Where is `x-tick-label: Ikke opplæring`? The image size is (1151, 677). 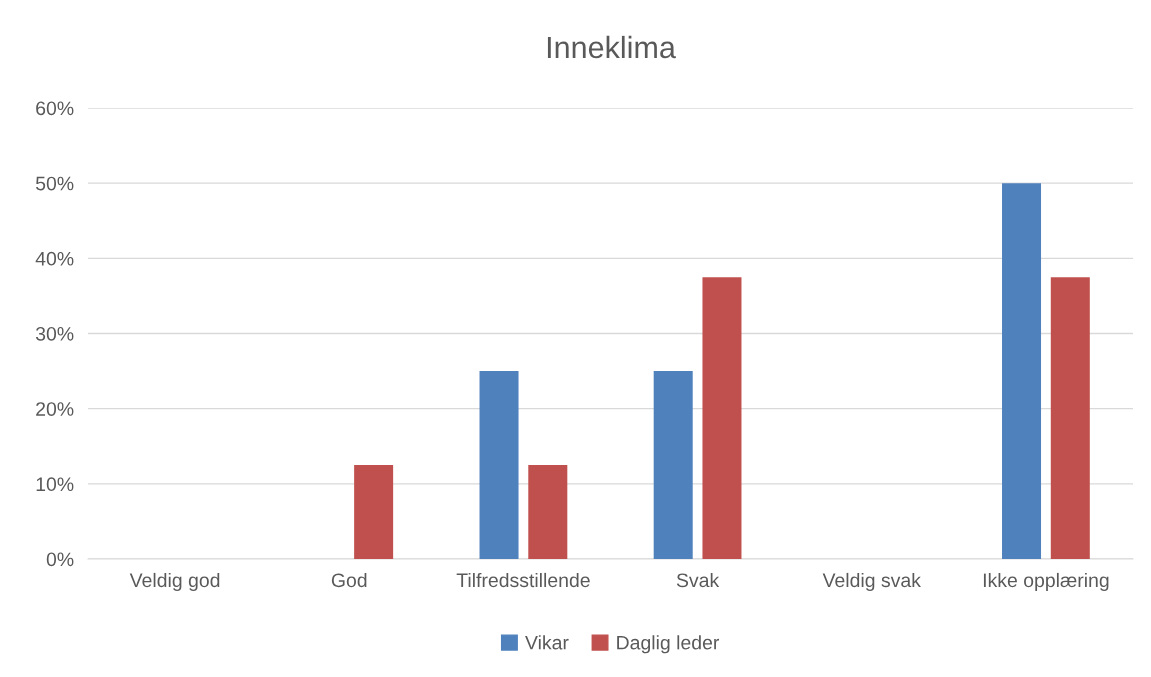 x-tick-label: Ikke opplæring is located at coordinates (1046, 582).